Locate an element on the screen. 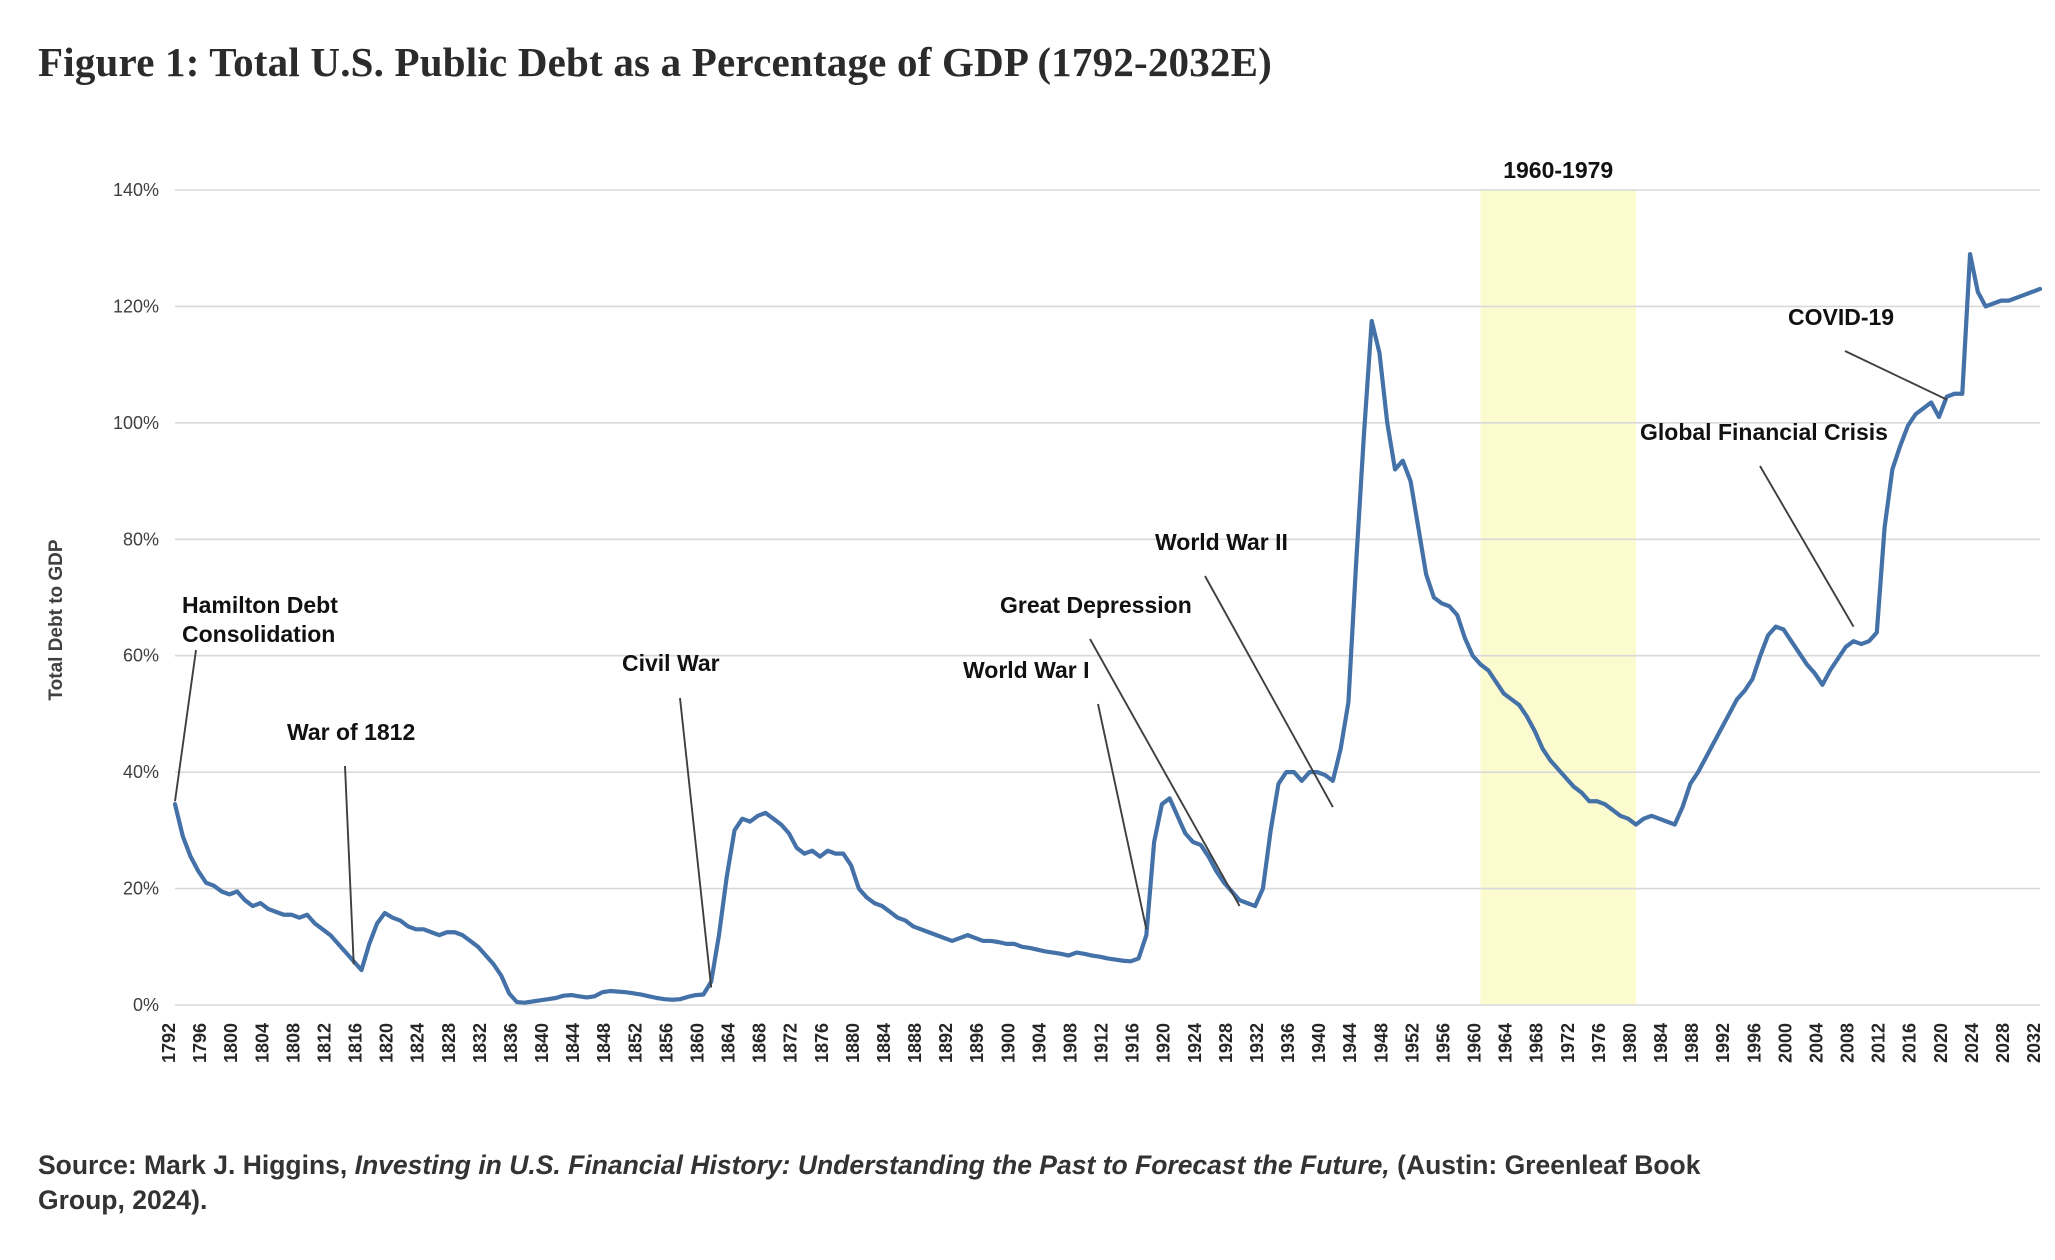  x-tick-label: 1940 is located at coordinates (1319, 1043).